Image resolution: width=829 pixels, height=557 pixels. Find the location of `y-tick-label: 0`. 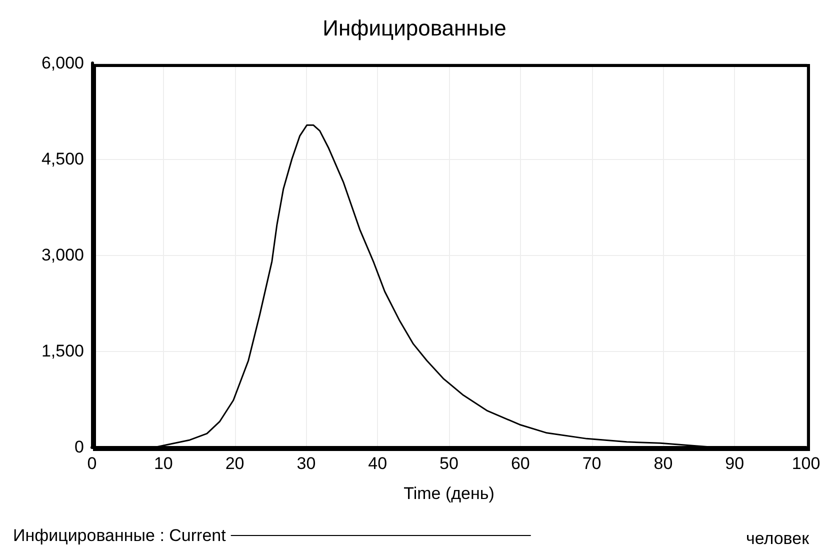

y-tick-label: 0 is located at coordinates (79, 447).